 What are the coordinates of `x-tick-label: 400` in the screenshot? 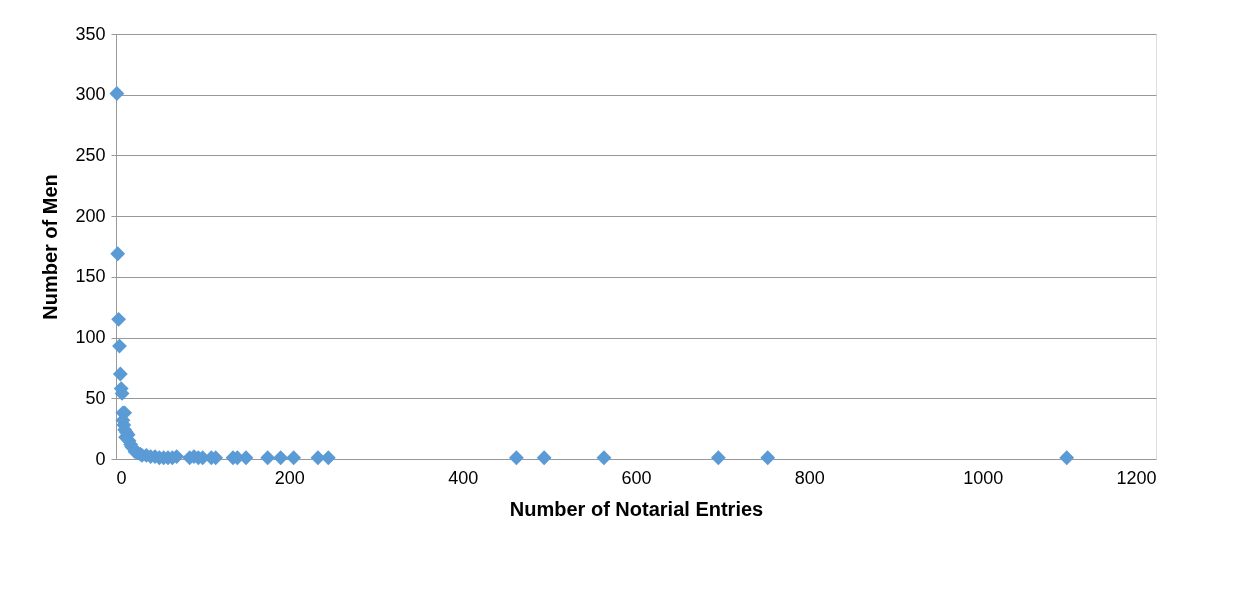 It's located at (463, 477).